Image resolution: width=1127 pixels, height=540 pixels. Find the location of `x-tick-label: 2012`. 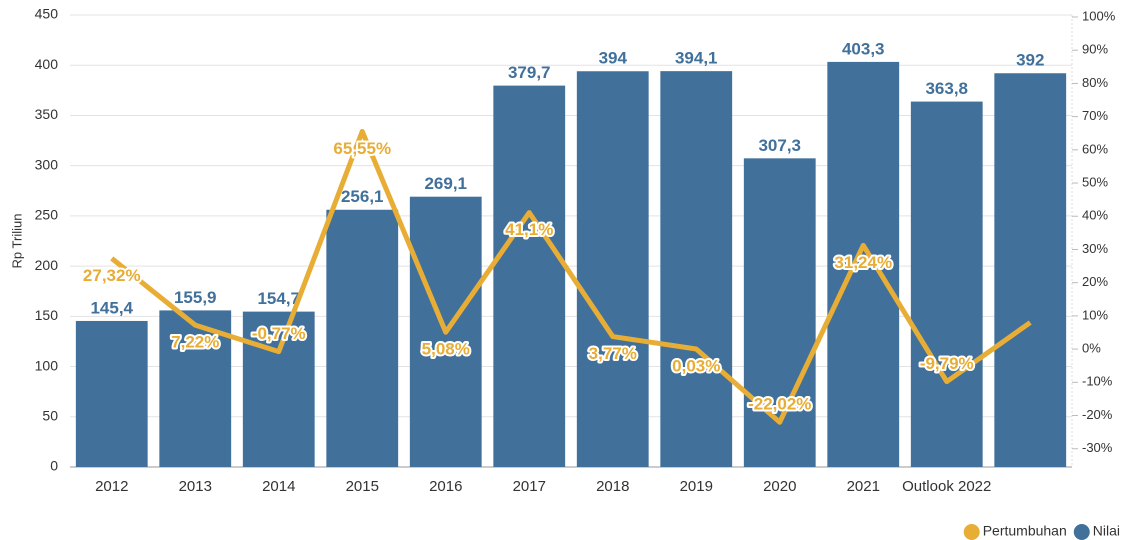

x-tick-label: 2012 is located at coordinates (111, 486).